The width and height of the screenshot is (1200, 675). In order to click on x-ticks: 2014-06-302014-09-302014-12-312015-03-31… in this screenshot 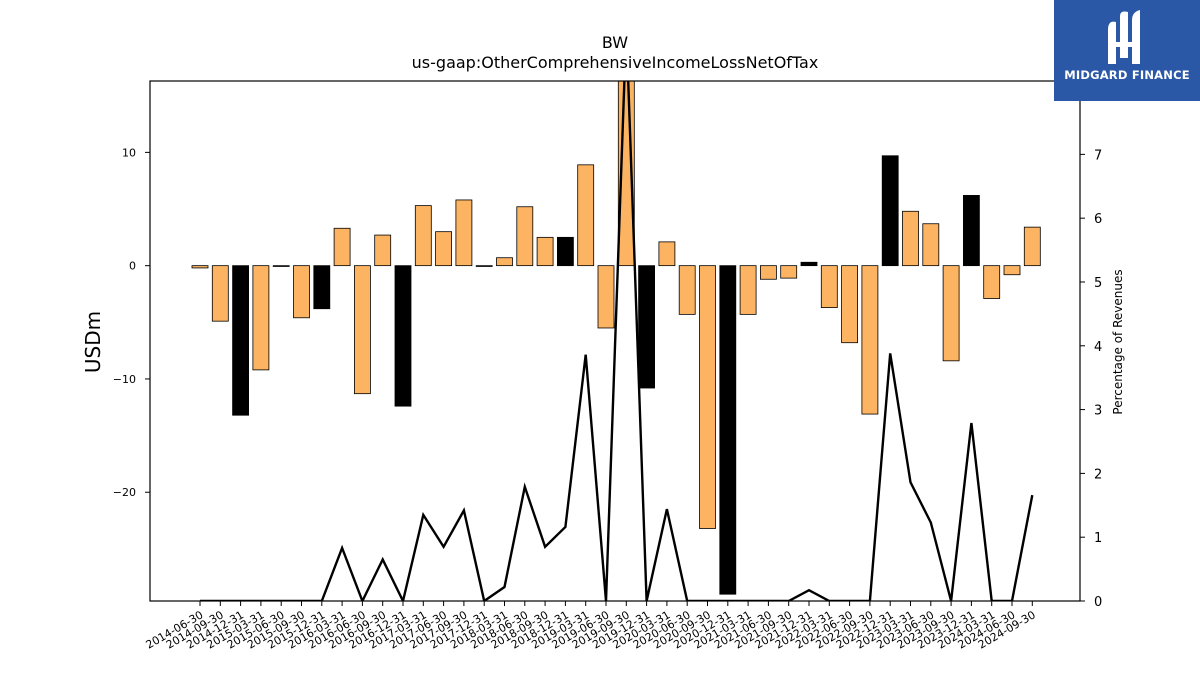, I will do `click(591, 626)`.